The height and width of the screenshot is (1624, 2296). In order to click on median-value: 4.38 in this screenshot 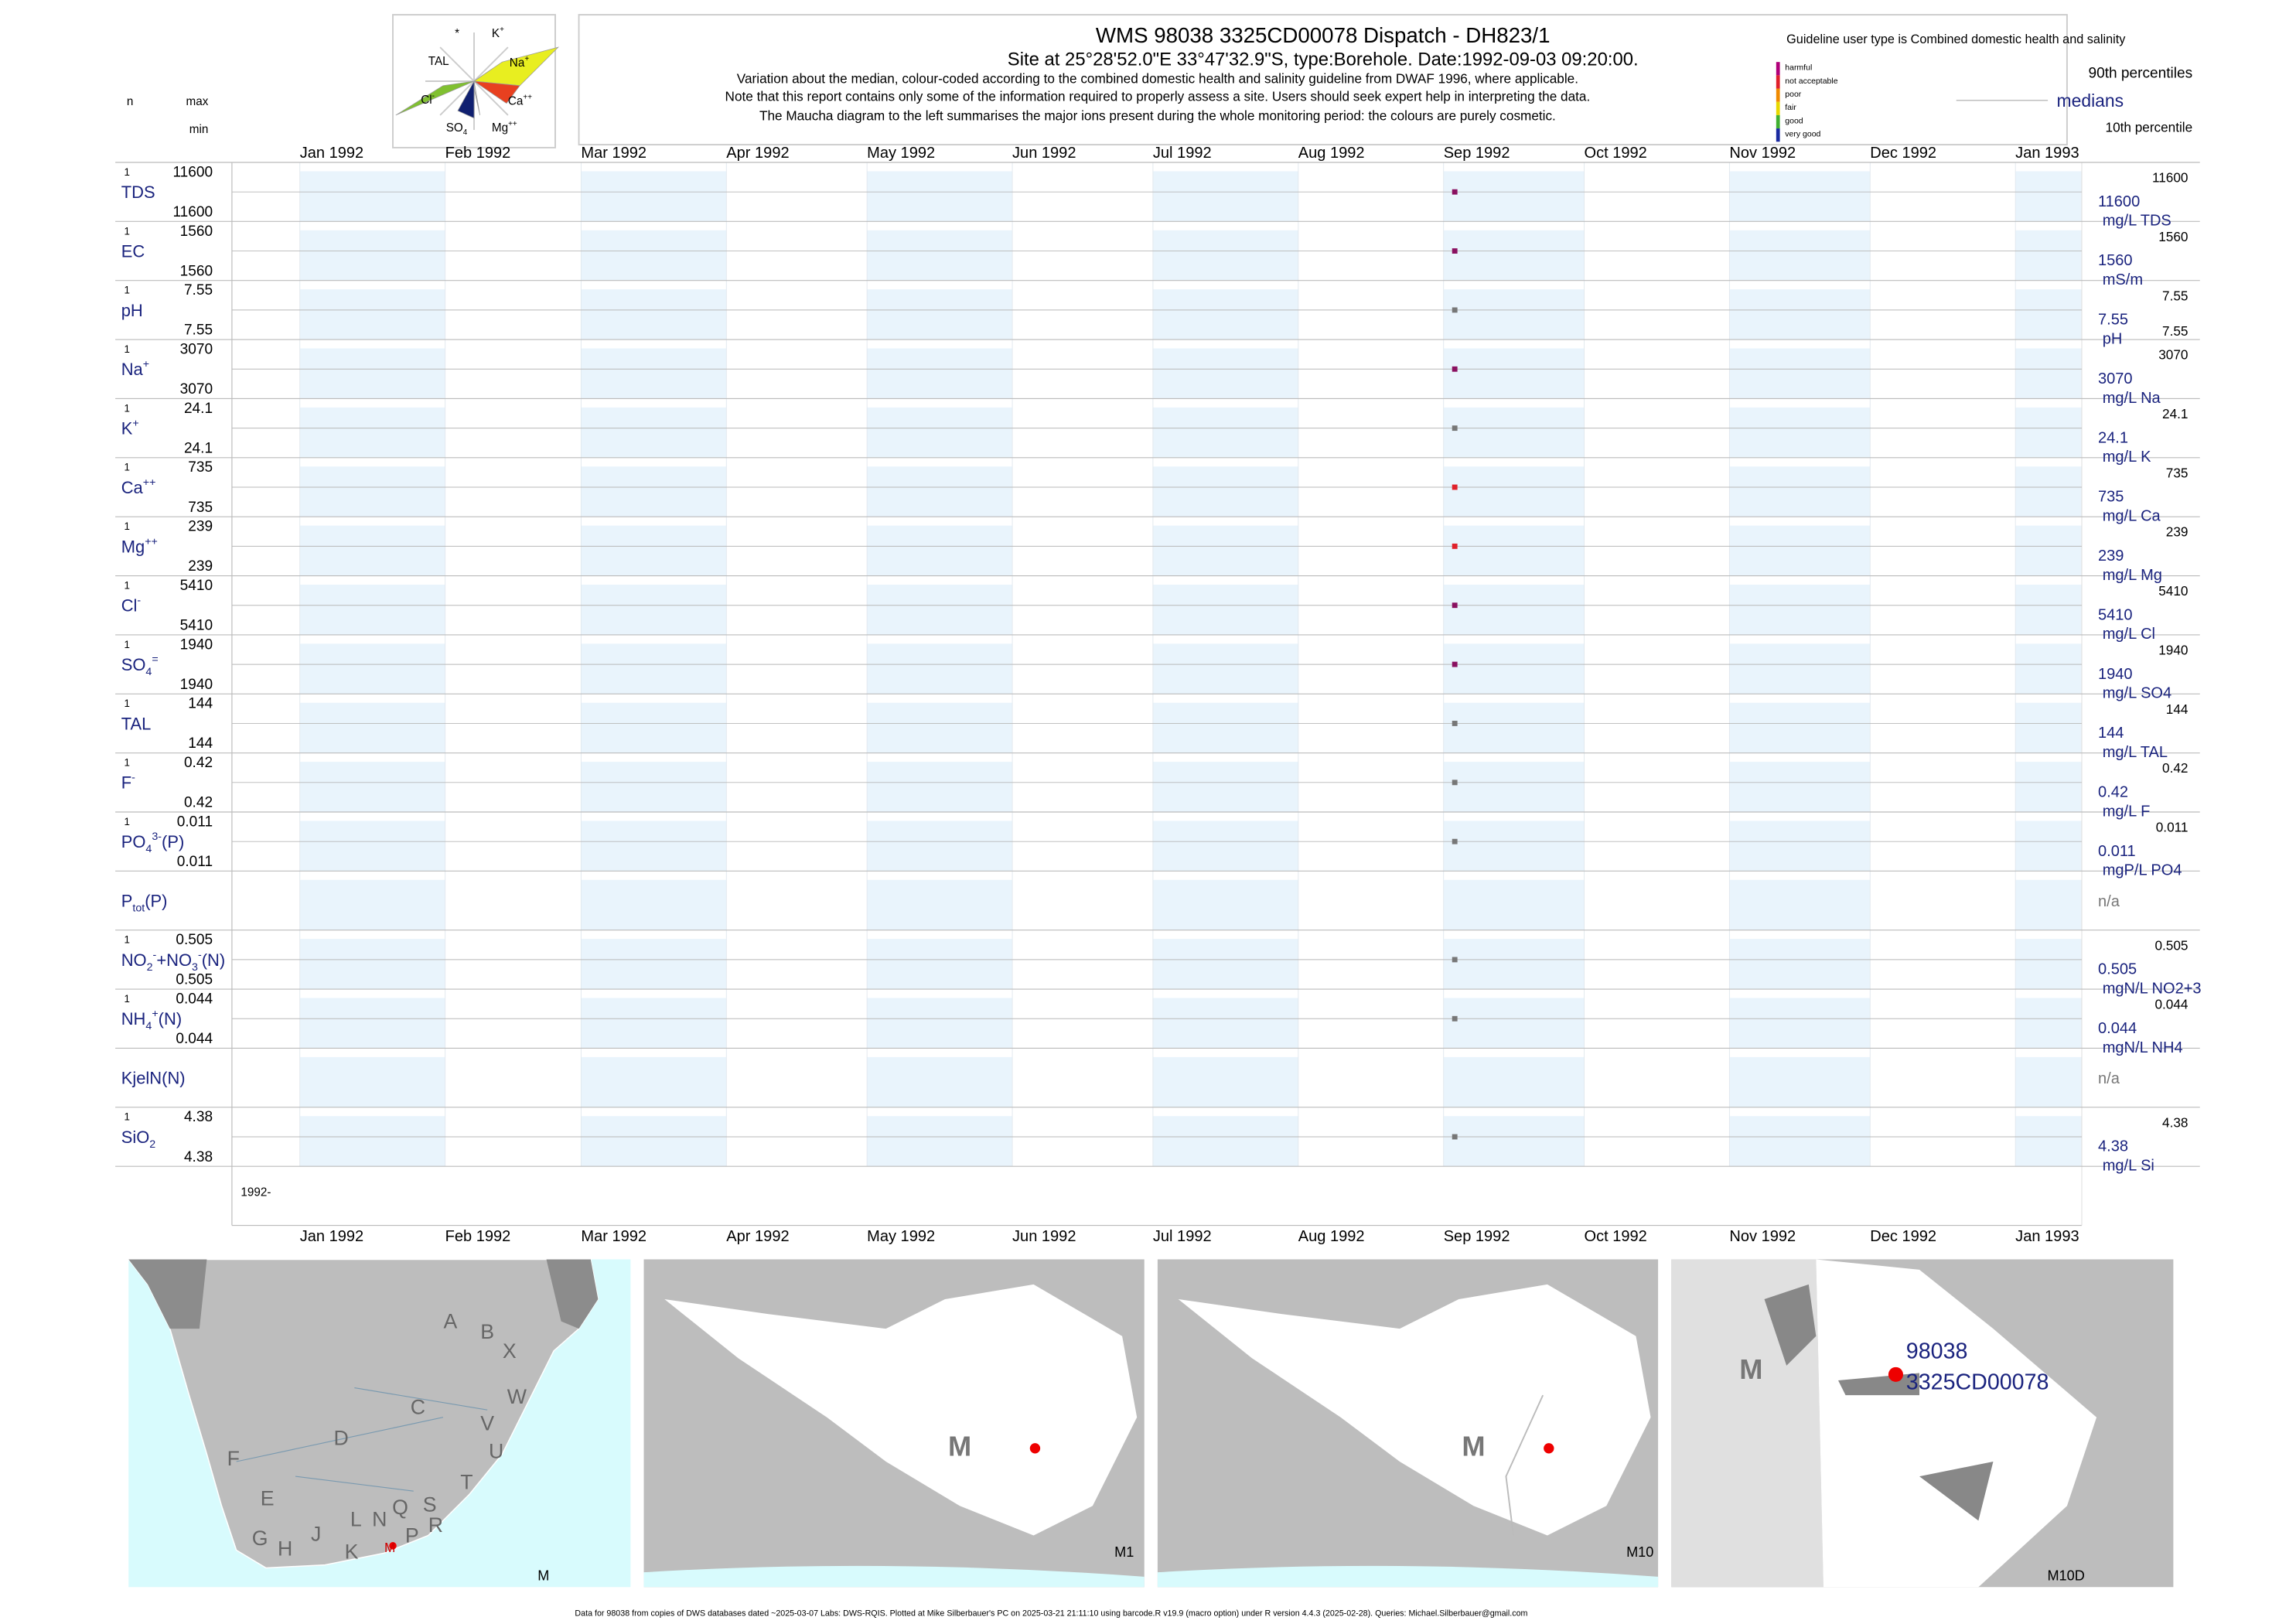, I will do `click(2113, 1146)`.